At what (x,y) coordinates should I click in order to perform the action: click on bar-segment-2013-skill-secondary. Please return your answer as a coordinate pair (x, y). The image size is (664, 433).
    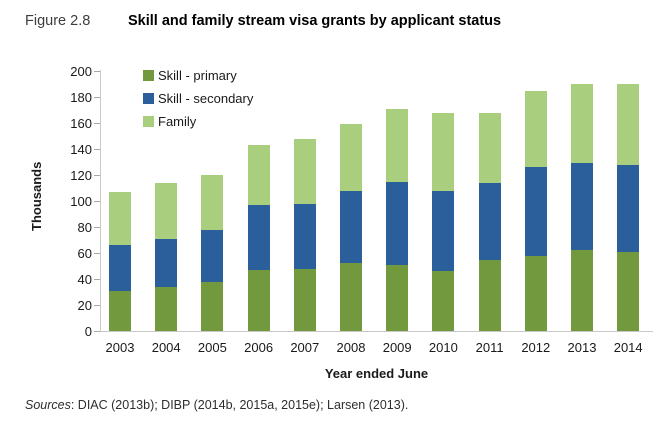
    Looking at the image, I should click on (582, 207).